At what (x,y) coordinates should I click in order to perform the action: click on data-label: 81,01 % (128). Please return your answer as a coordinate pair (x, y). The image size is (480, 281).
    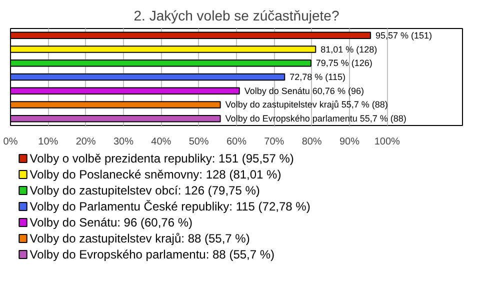
    Looking at the image, I should click on (349, 49).